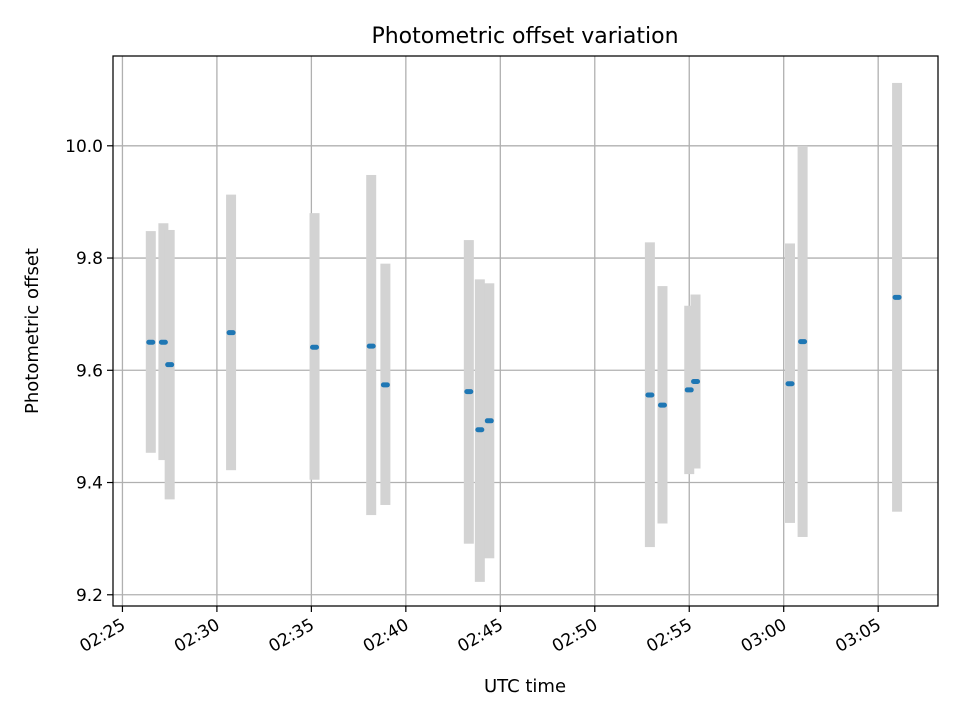 The height and width of the screenshot is (720, 960). Describe the element at coordinates (575, 636) in the screenshot. I see `x-tick-label: 02:50` at that location.